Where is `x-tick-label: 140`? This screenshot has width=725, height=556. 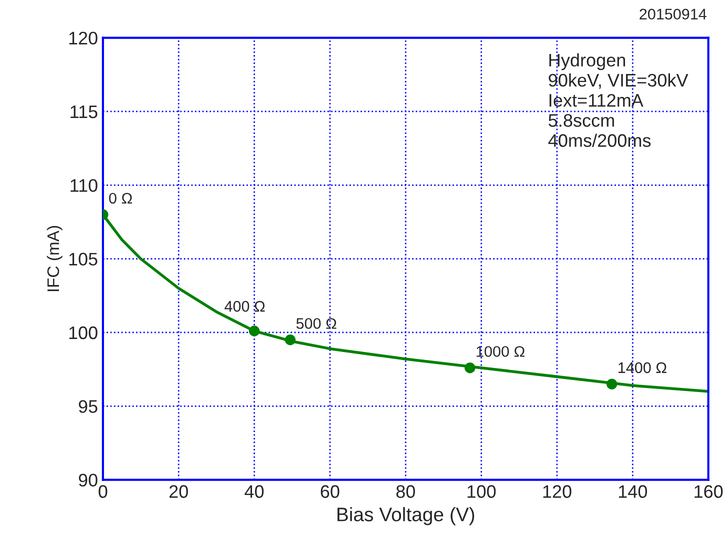
x-tick-label: 140 is located at coordinates (633, 491).